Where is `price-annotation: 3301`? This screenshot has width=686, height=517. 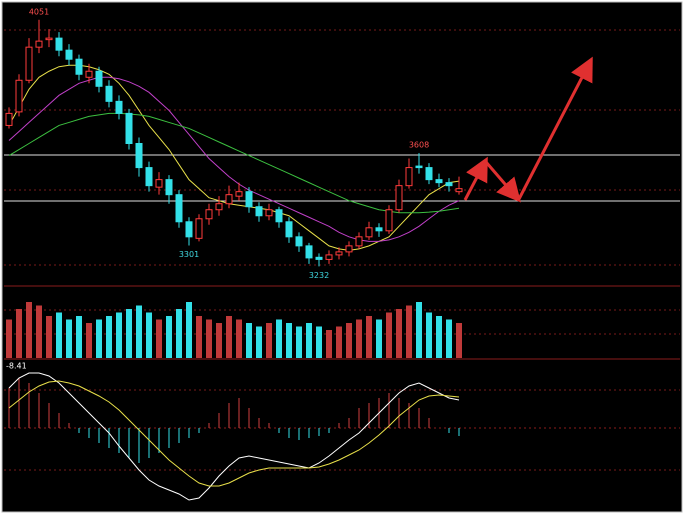 price-annotation: 3301 is located at coordinates (189, 254).